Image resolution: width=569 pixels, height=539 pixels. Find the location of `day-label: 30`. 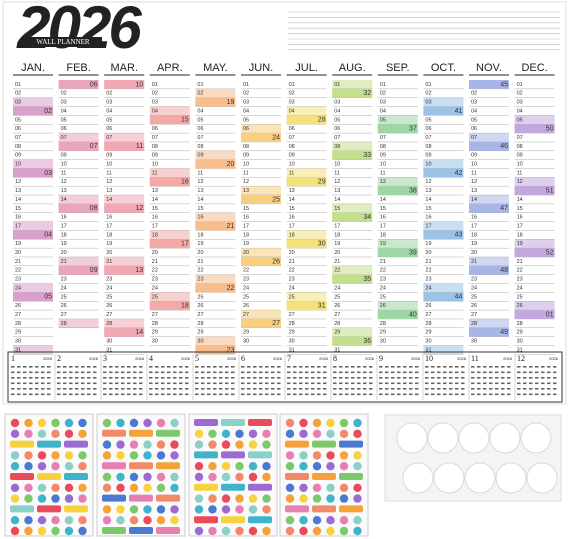

day-label: 30 is located at coordinates (109, 342).